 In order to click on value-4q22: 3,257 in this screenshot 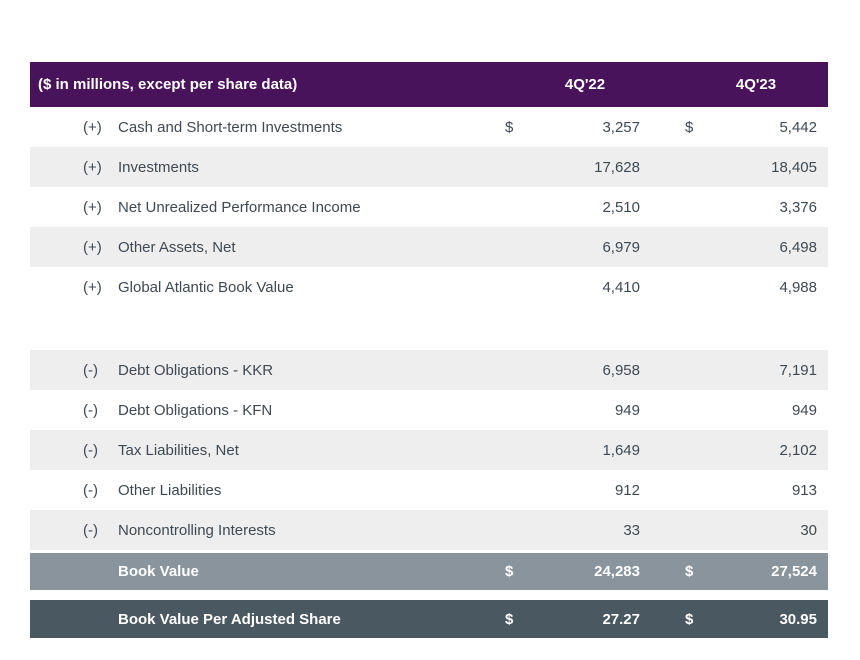, I will do `click(621, 127)`.